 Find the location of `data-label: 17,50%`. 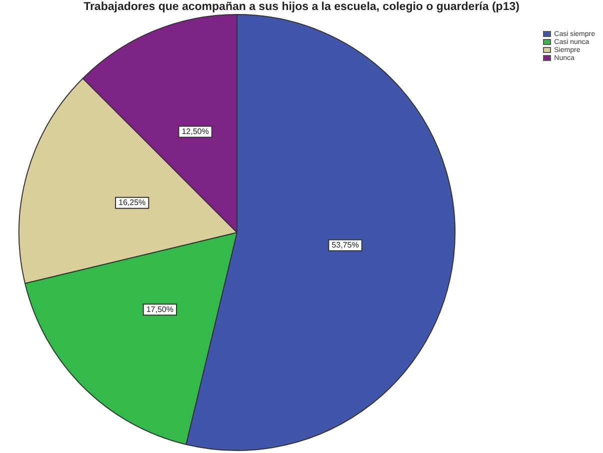

data-label: 17,50% is located at coordinates (160, 309).